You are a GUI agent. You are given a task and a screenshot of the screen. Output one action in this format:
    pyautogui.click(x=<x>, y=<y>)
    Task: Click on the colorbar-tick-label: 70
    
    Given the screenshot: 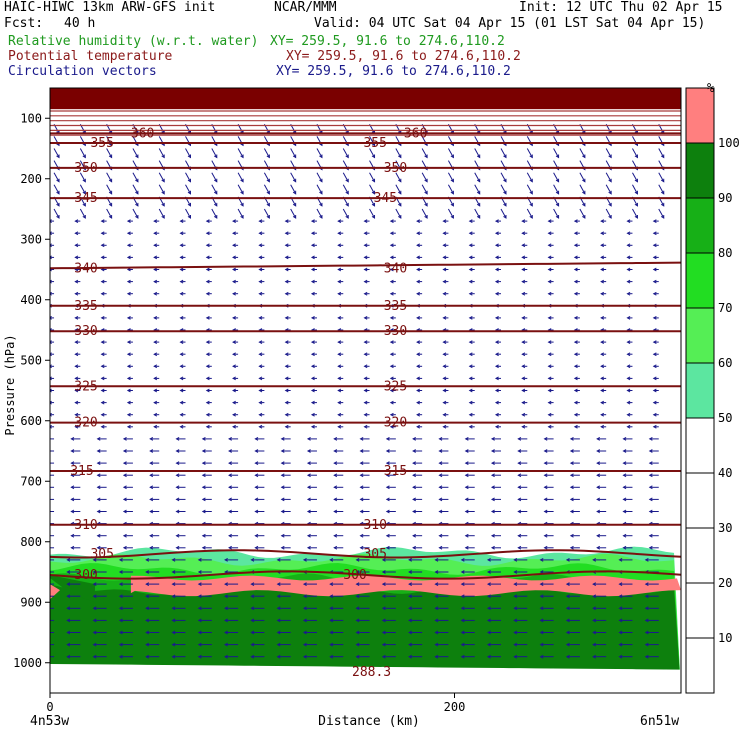 What is the action you would take?
    pyautogui.click(x=725, y=308)
    